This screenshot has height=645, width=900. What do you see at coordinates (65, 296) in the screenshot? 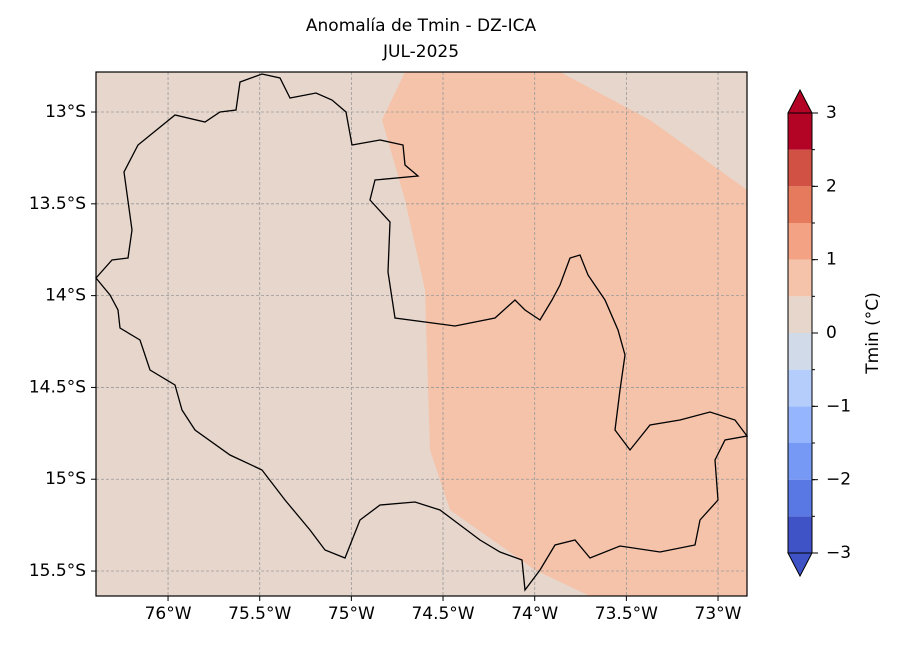
I see `y-tick-label: 14°S` at bounding box center [65, 296].